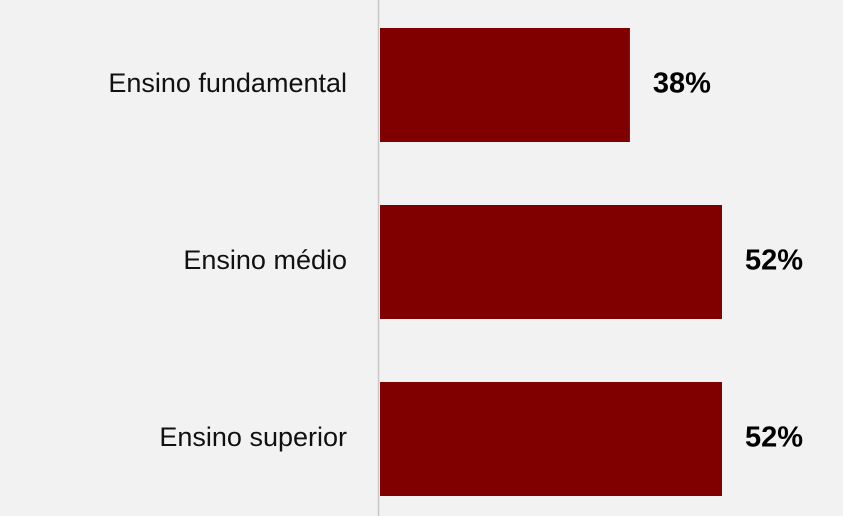  Describe the element at coordinates (253, 437) in the screenshot. I see `category-label: Ensino superior` at that location.